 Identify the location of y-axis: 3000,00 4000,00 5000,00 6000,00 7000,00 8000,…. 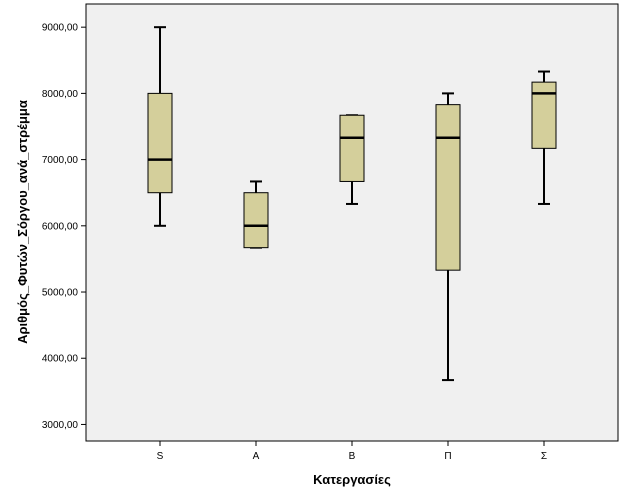
(64, 227).